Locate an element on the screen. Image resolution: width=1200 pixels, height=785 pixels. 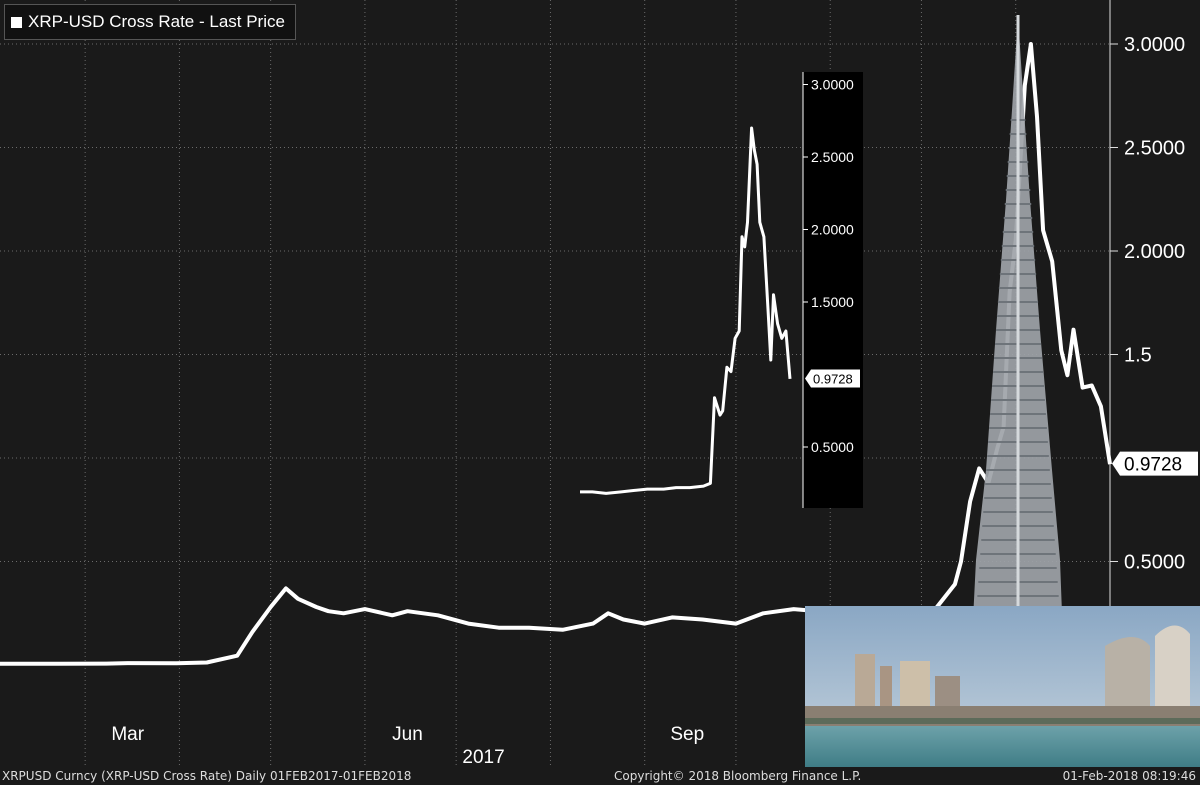
legend: XRP-USD Cross Rate - Last Price is located at coordinates (150, 22).